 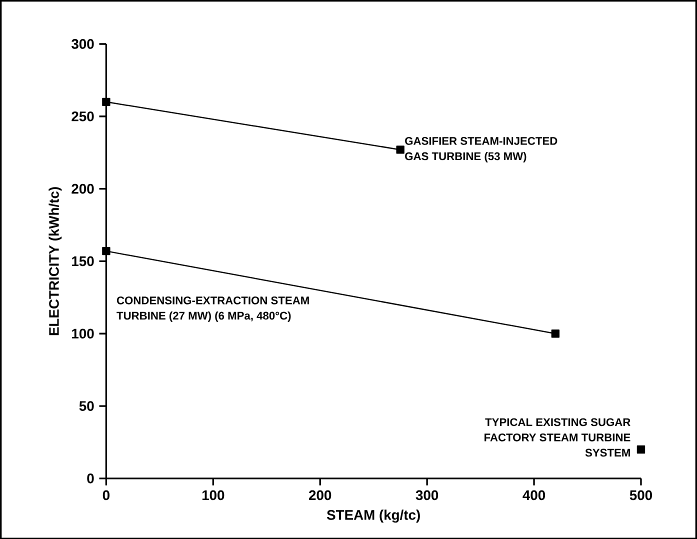 I want to click on x-tick-label: 200, so click(x=320, y=495).